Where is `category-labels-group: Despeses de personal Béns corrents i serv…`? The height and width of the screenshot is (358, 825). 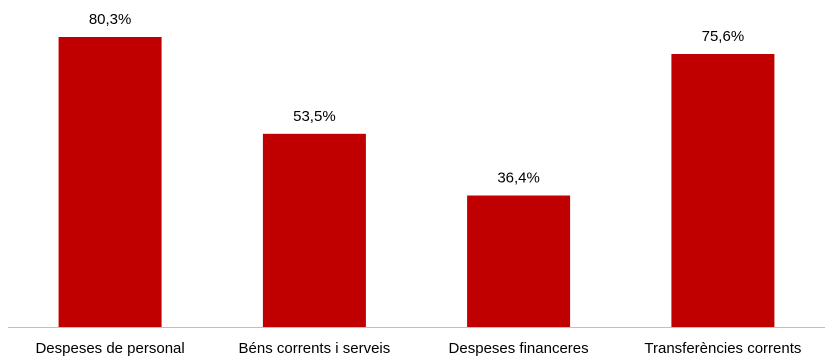 category-labels-group: Despeses de personal Béns corrents i serv… is located at coordinates (418, 348).